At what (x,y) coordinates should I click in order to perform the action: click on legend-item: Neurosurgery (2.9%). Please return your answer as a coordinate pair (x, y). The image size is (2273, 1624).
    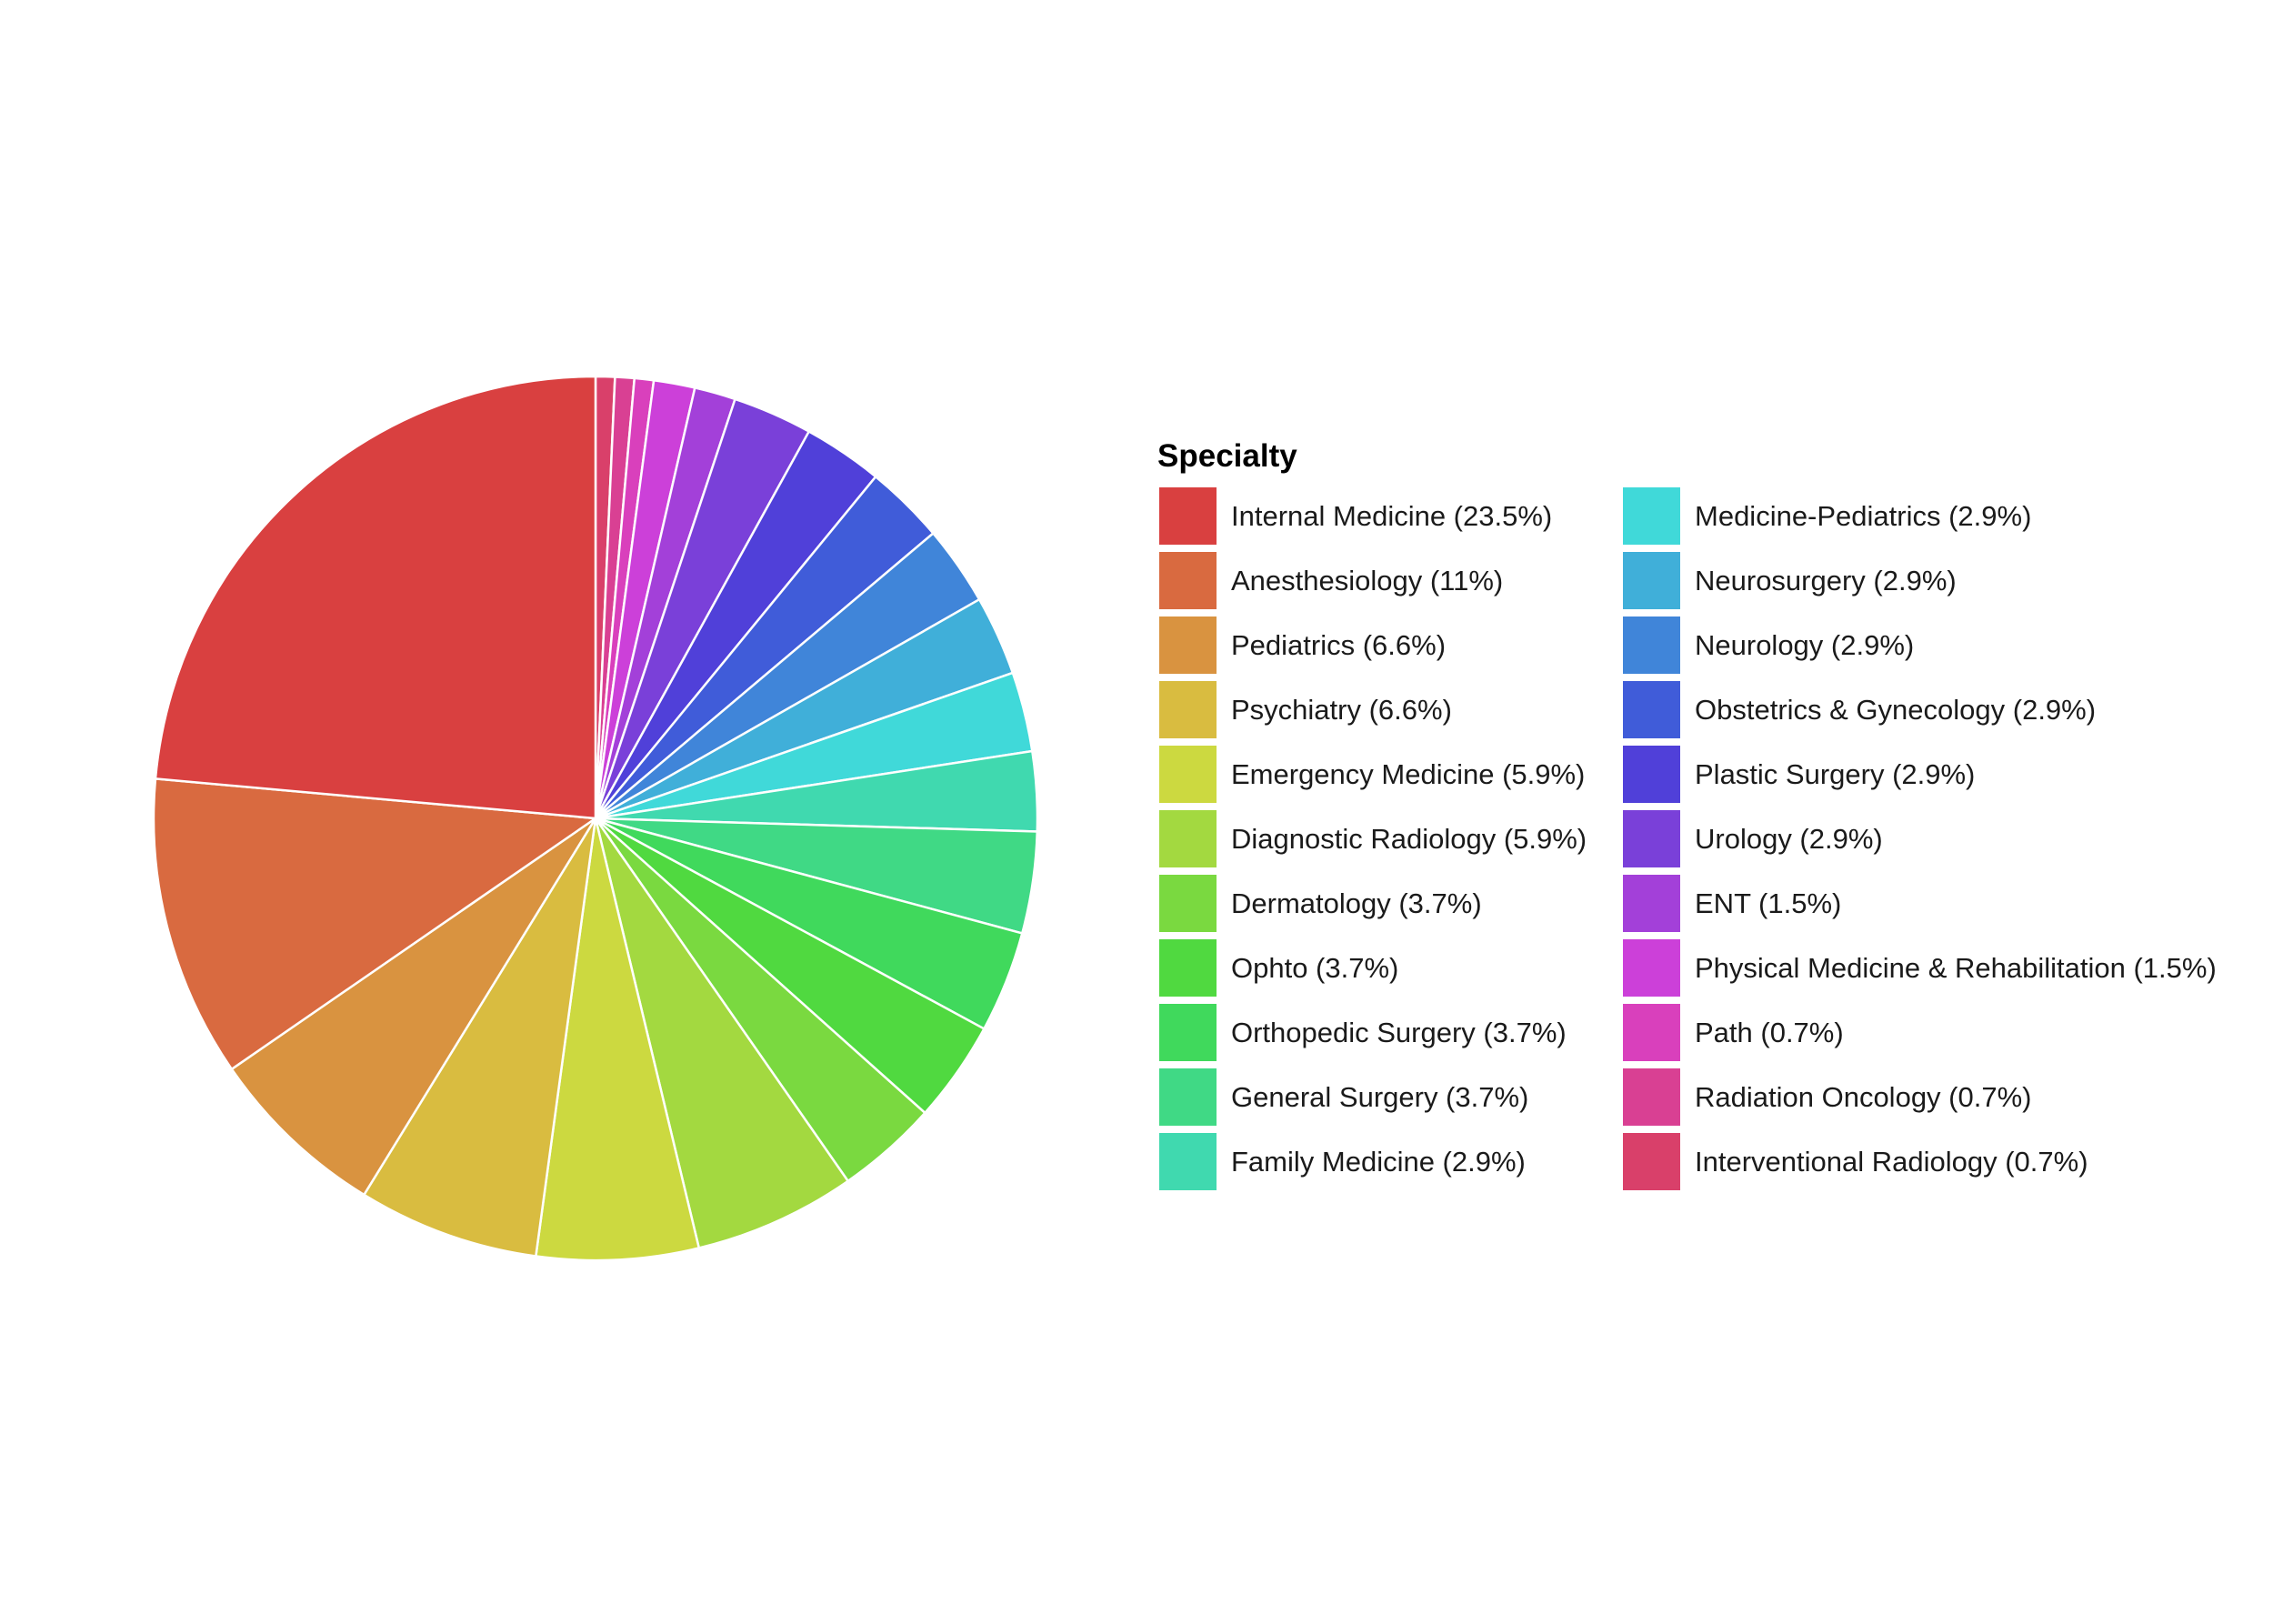
    Looking at the image, I should click on (1853, 580).